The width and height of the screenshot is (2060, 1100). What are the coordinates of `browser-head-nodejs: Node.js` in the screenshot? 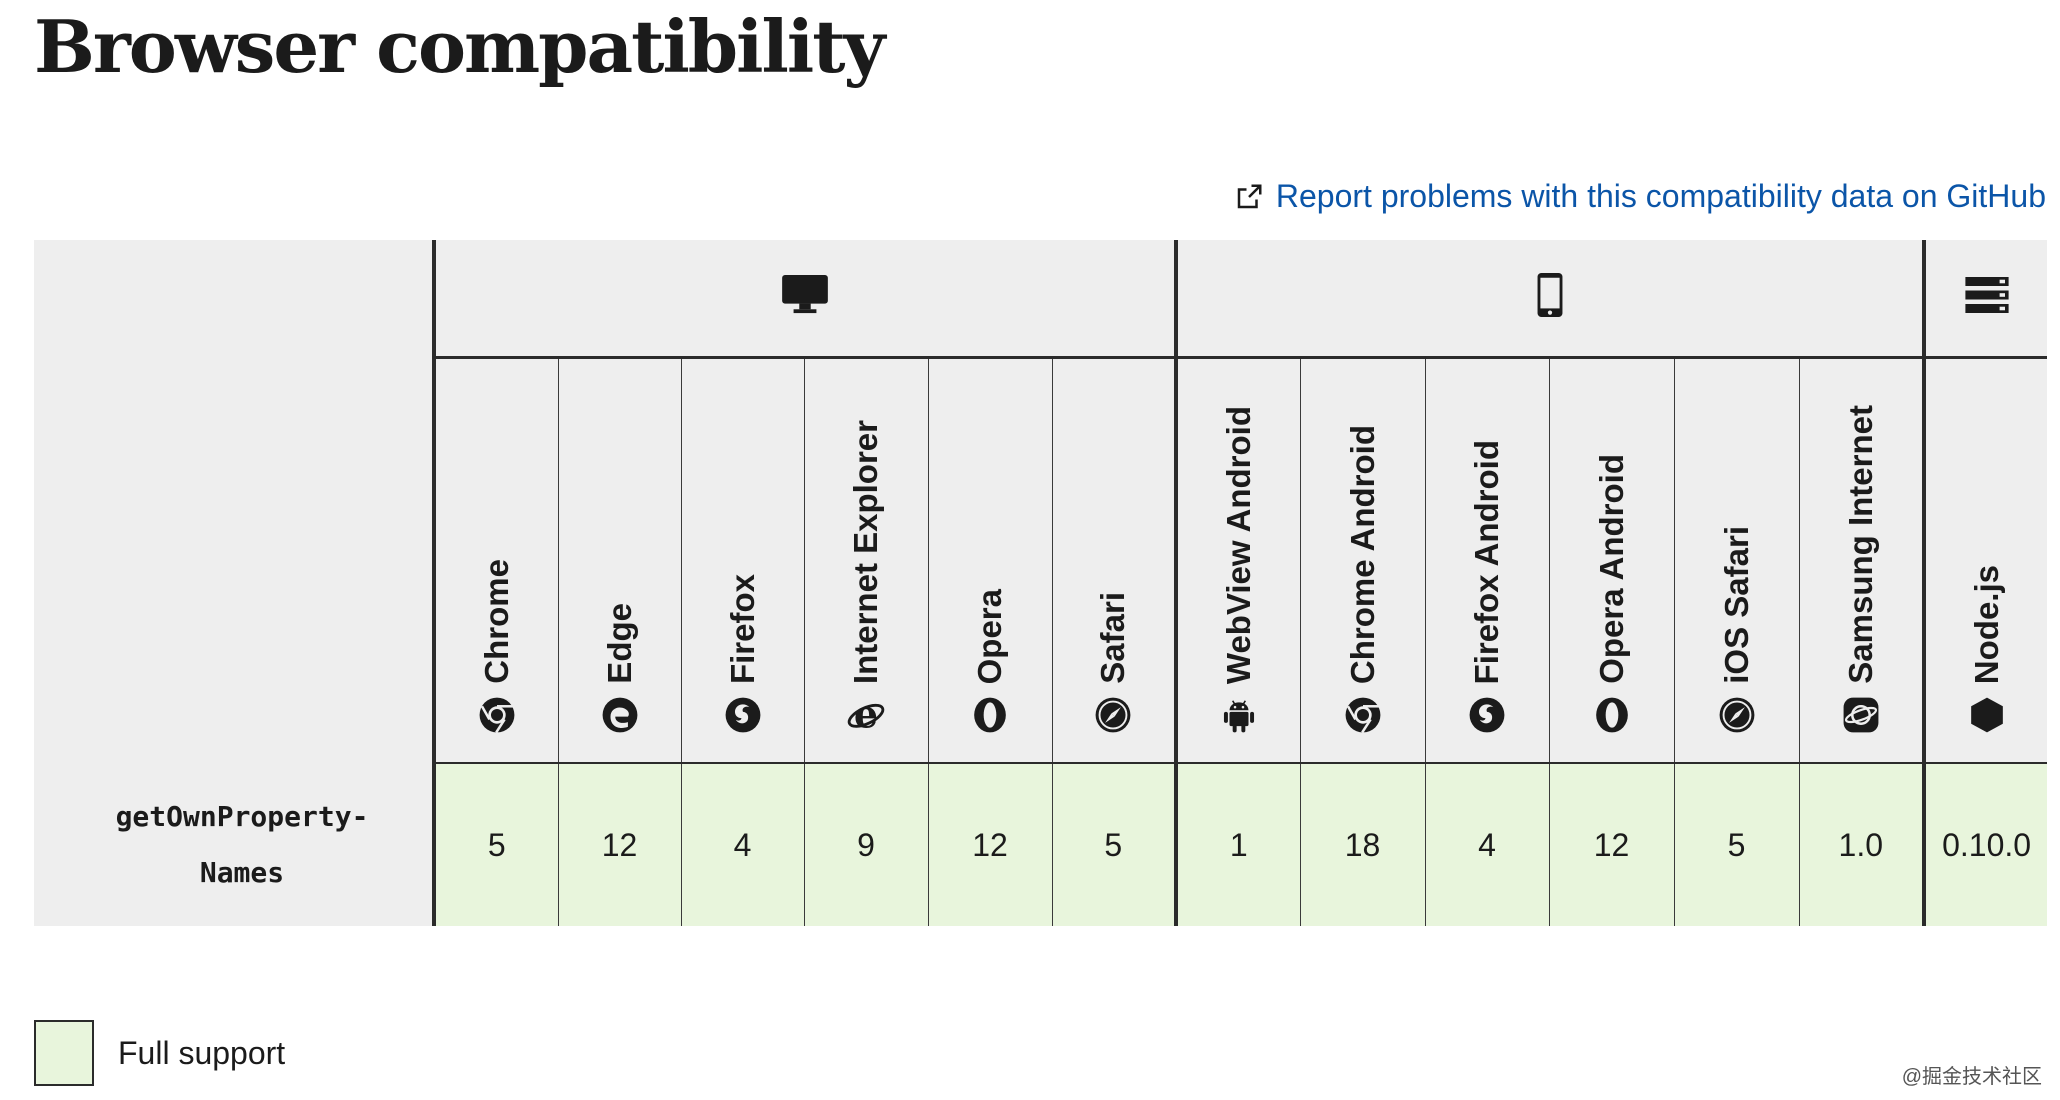 It's located at (1985, 560).